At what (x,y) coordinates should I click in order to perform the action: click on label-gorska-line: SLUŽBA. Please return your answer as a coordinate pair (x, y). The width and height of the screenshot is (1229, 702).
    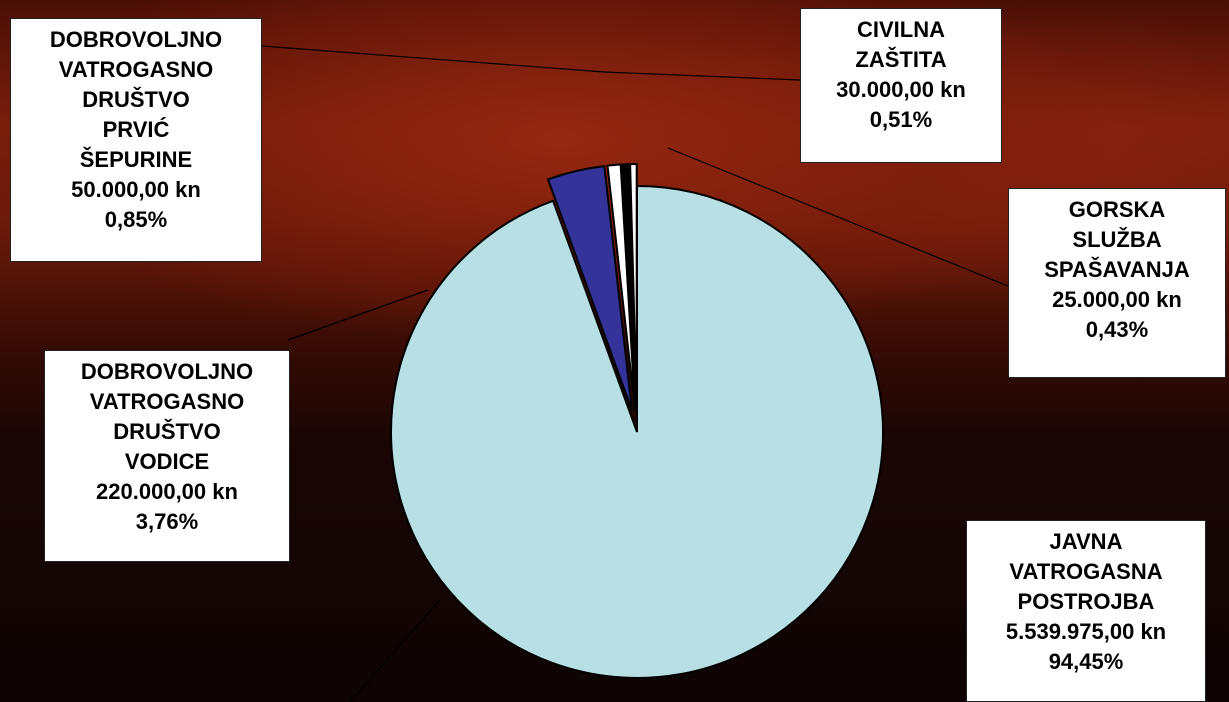
    Looking at the image, I should click on (1117, 239).